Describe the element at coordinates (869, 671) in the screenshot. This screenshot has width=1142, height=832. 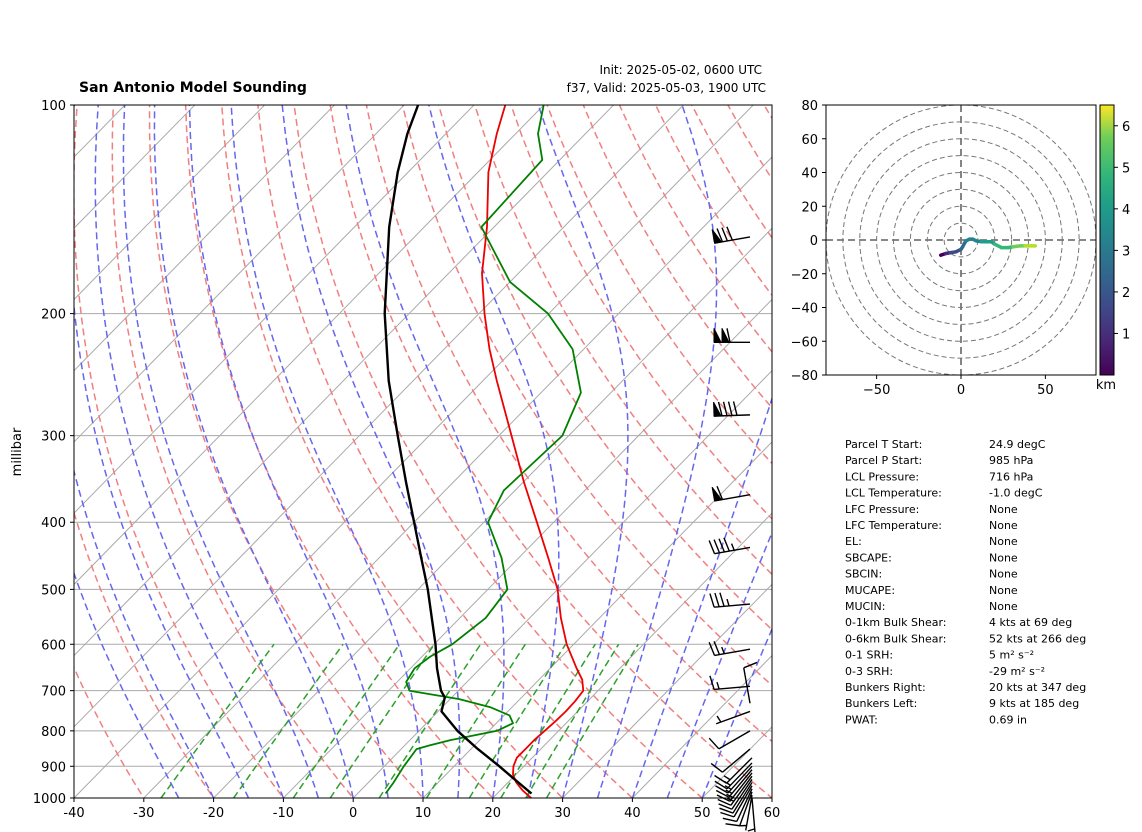
I see `parameter-label: 0-3 SRH:` at that location.